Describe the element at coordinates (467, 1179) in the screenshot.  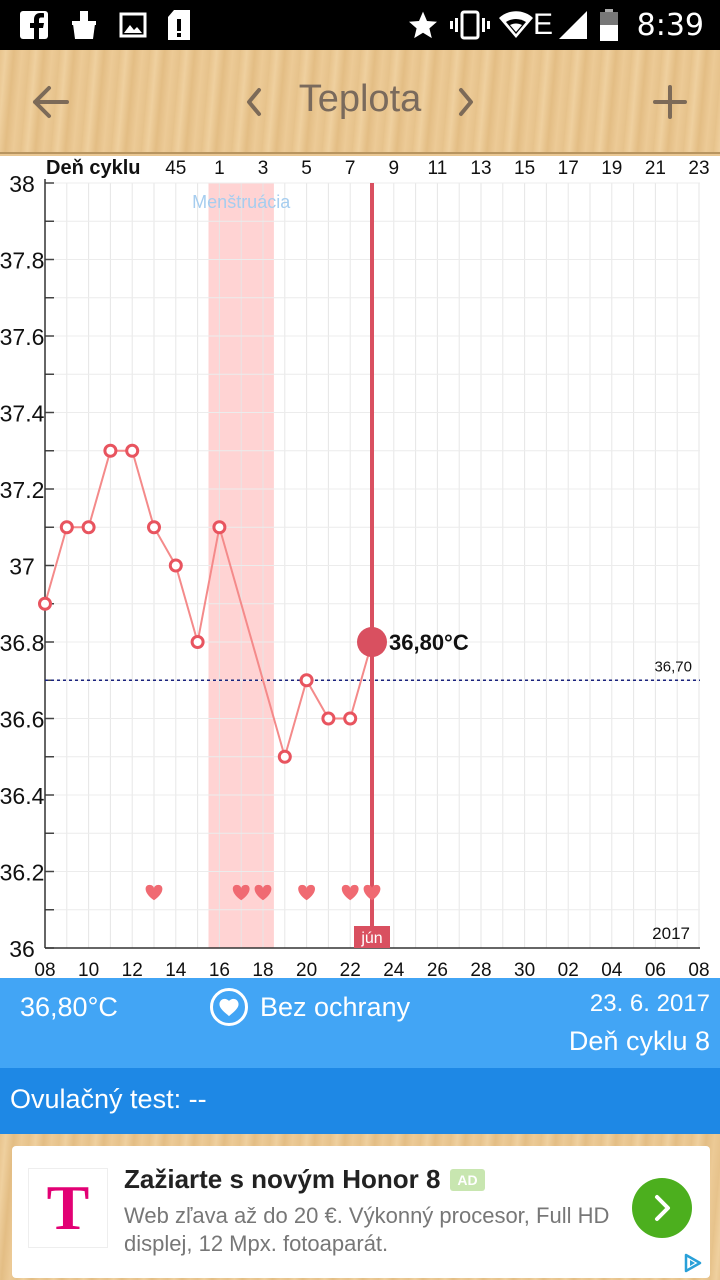
I see `ad-badge: AD` at that location.